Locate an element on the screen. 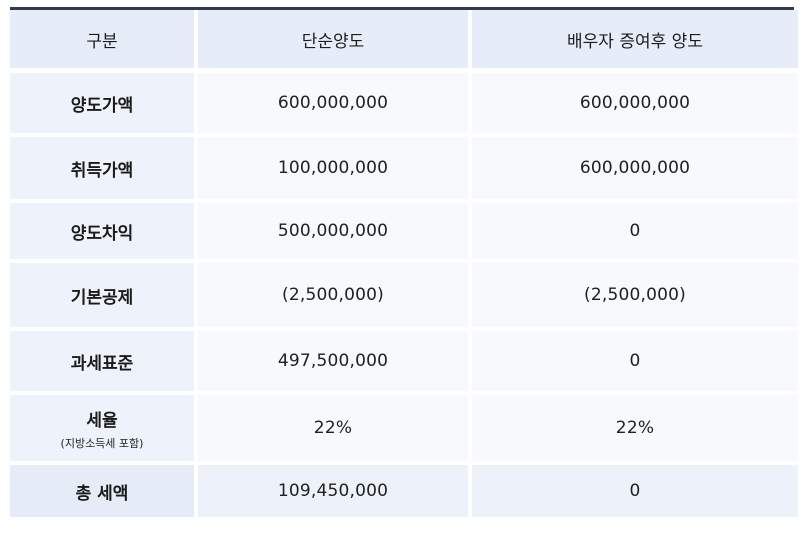 The width and height of the screenshot is (803, 533). simple-transfer-value: (2,500,000) is located at coordinates (333, 295).